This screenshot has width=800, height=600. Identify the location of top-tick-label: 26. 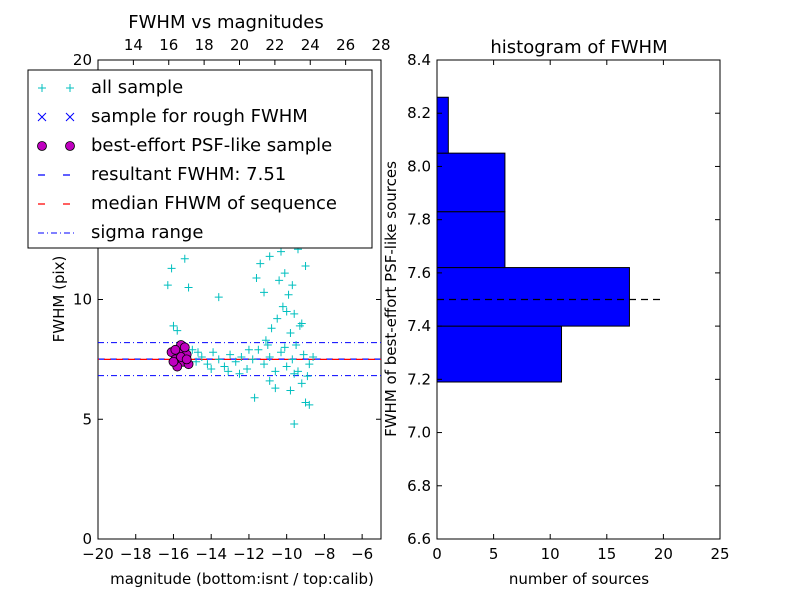
(345, 45).